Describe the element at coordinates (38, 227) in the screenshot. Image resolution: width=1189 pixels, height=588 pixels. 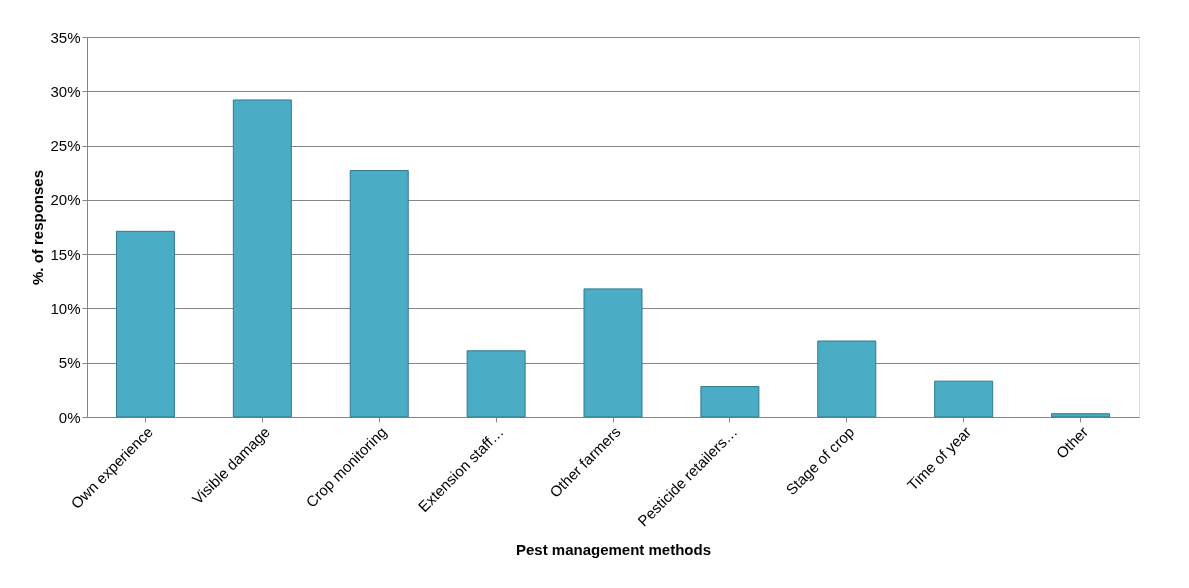
I see `y-axis-title: %. of responses` at that location.